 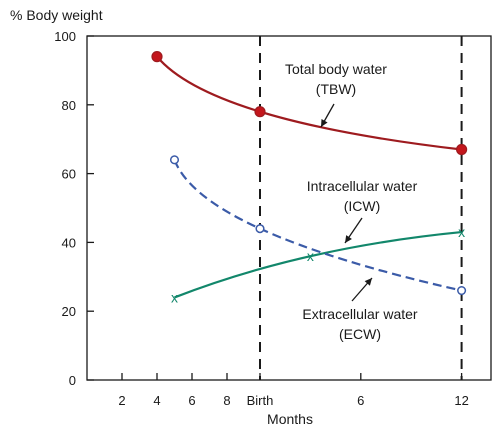 I want to click on x-tick-label: 12, so click(x=461, y=400).